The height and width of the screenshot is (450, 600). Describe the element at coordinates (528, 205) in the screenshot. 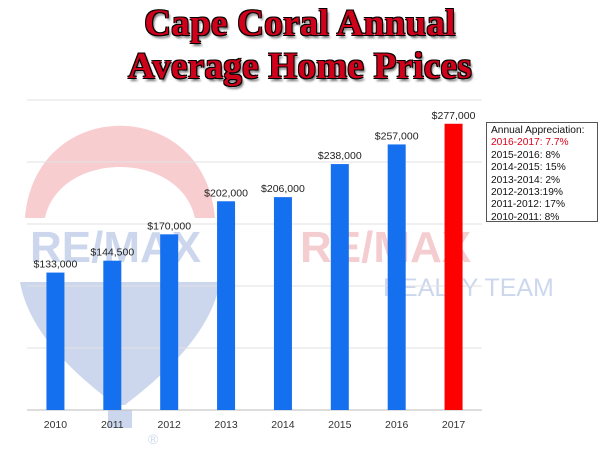

I see `legend-item: 2011-2012: 17%` at that location.